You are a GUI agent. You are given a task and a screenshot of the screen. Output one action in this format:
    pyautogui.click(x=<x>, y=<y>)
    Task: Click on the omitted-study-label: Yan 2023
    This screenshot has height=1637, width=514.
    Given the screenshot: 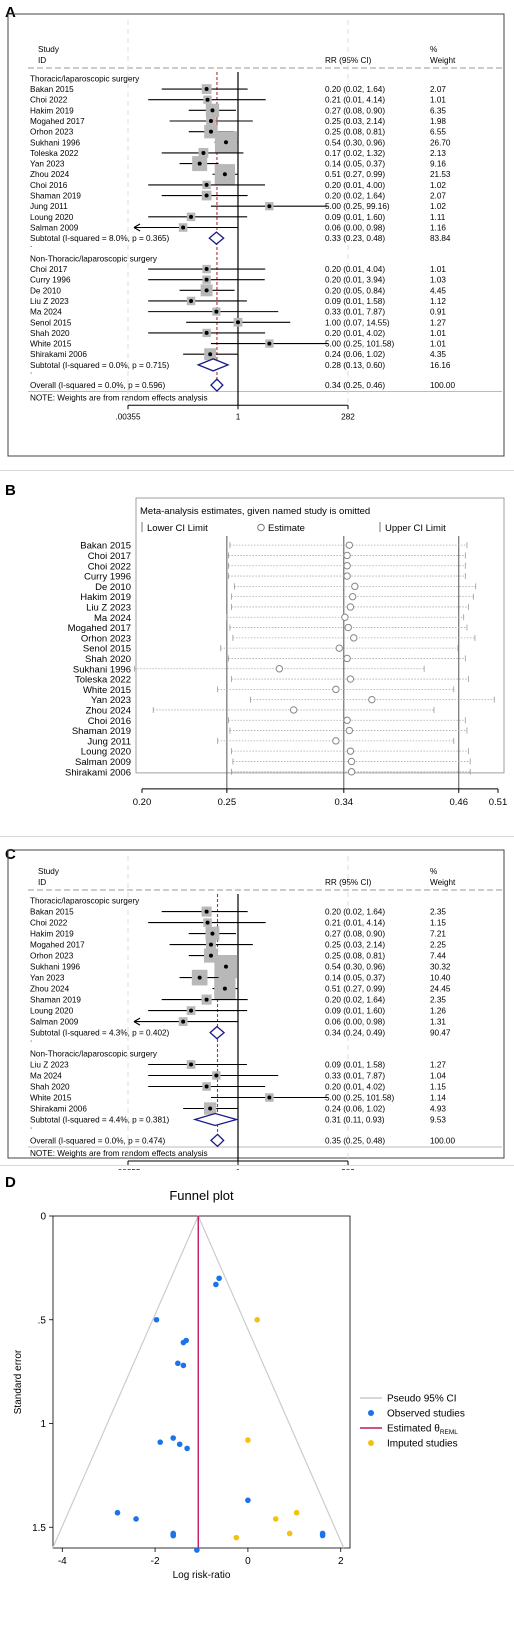 What is the action you would take?
    pyautogui.click(x=111, y=700)
    